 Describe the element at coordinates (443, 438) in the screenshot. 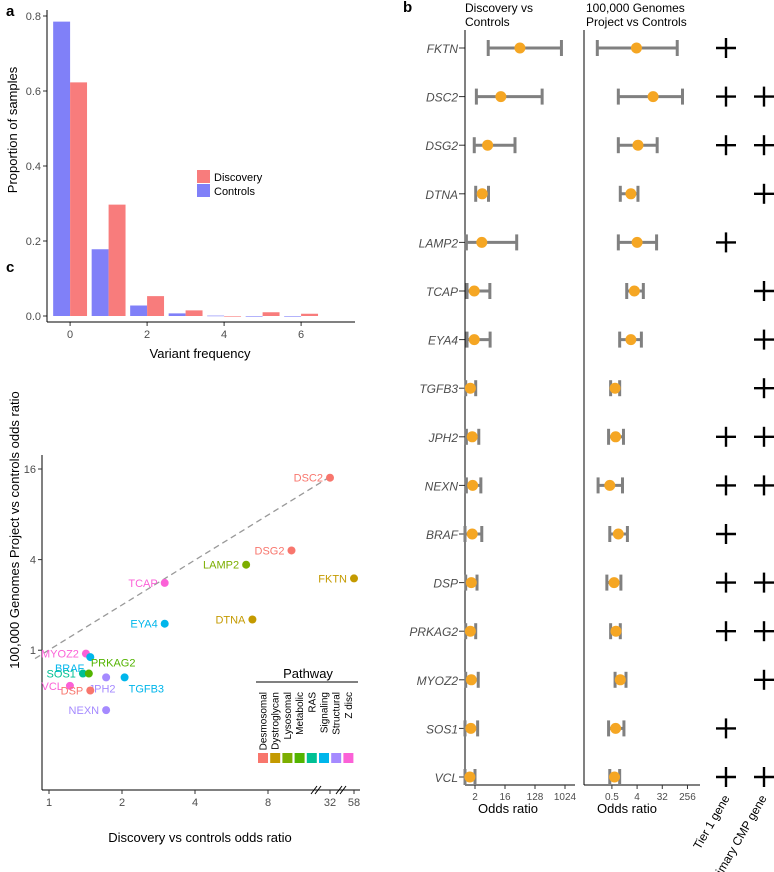

I see `gene-label-JPH2: JPH2` at that location.